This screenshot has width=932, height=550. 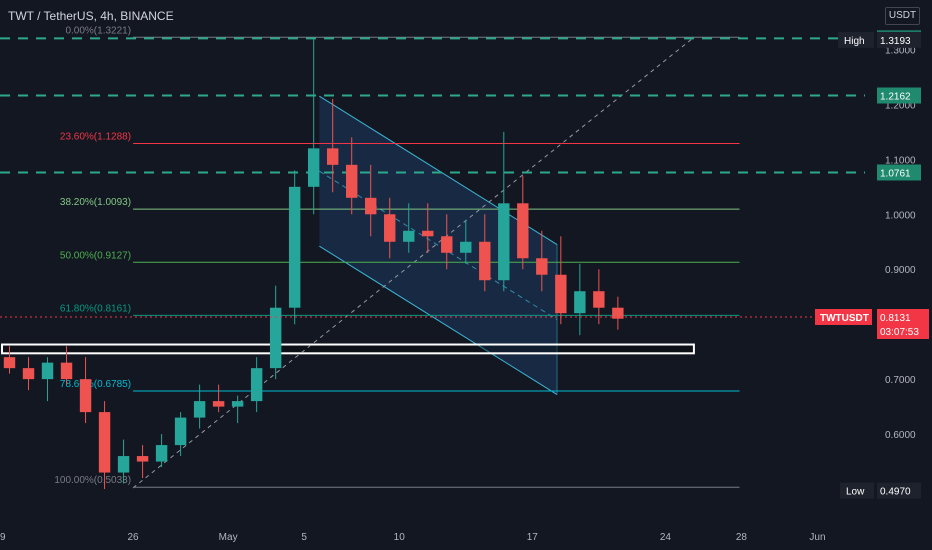 What do you see at coordinates (3, 537) in the screenshot?
I see `time-tick-label: 19` at bounding box center [3, 537].